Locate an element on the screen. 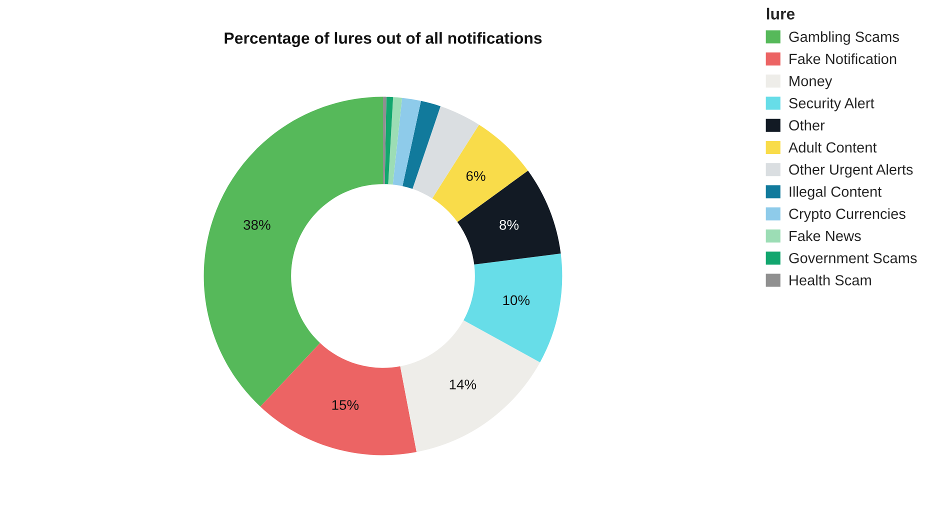 This screenshot has width=936, height=506. legend-label: Fake Notification is located at coordinates (843, 58).